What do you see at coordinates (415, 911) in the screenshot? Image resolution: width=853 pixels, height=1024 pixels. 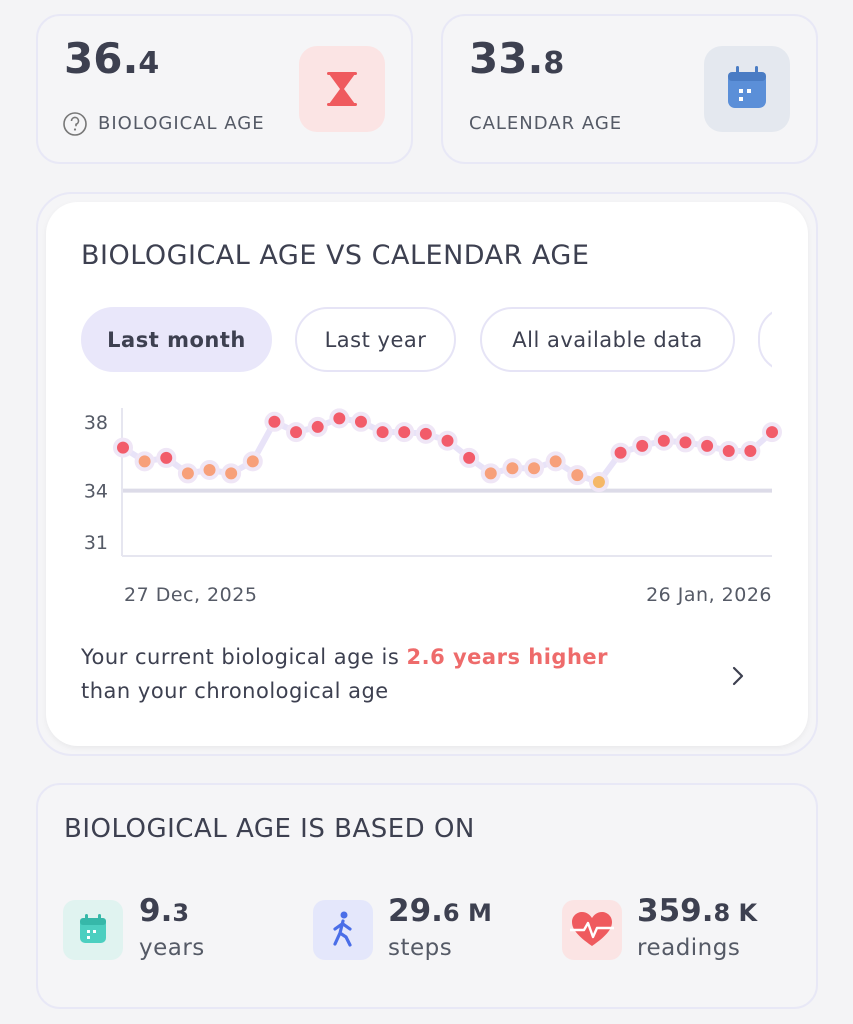 I see `value-whole: 29.` at bounding box center [415, 911].